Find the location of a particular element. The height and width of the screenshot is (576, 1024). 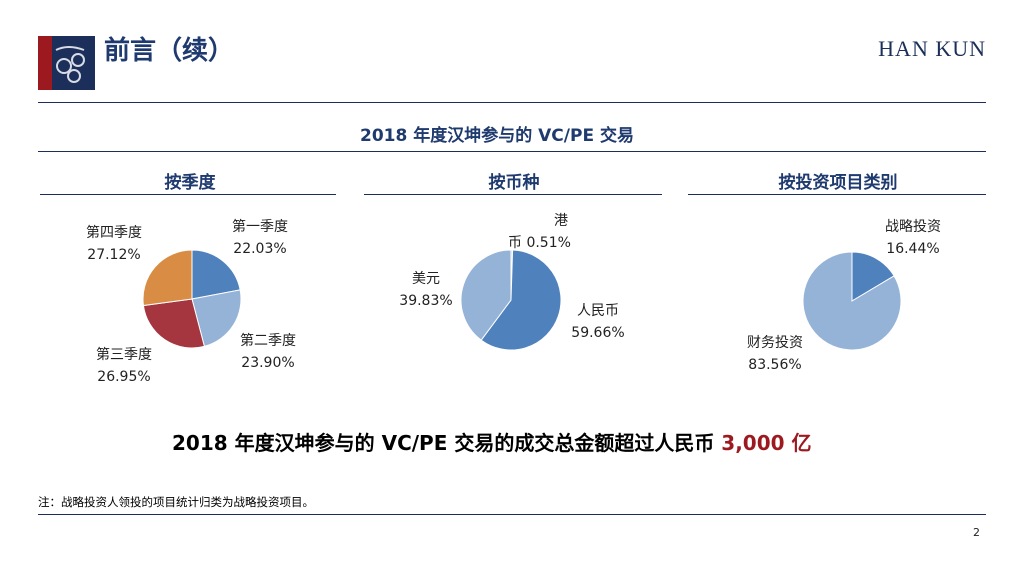

pie-chart-currency is located at coordinates (511, 300).